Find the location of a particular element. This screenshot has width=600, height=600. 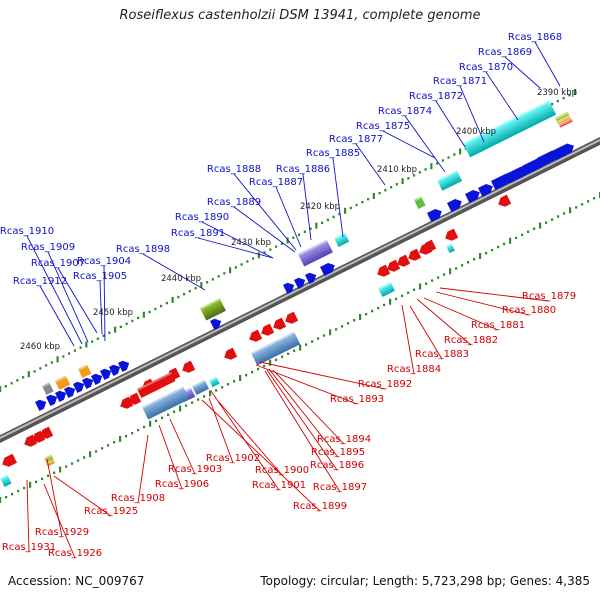

bottom-gene-label: Rcas_1881 is located at coordinates (498, 325).